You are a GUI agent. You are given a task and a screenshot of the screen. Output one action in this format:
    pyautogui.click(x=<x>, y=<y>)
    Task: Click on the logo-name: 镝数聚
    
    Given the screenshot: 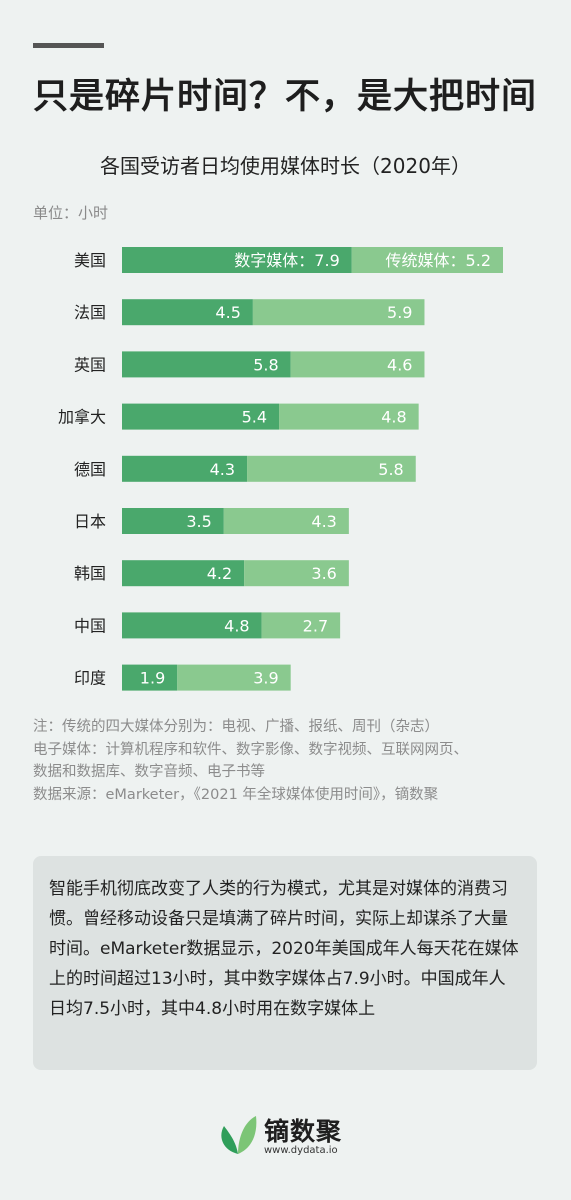 What is the action you would take?
    pyautogui.click(x=303, y=1131)
    